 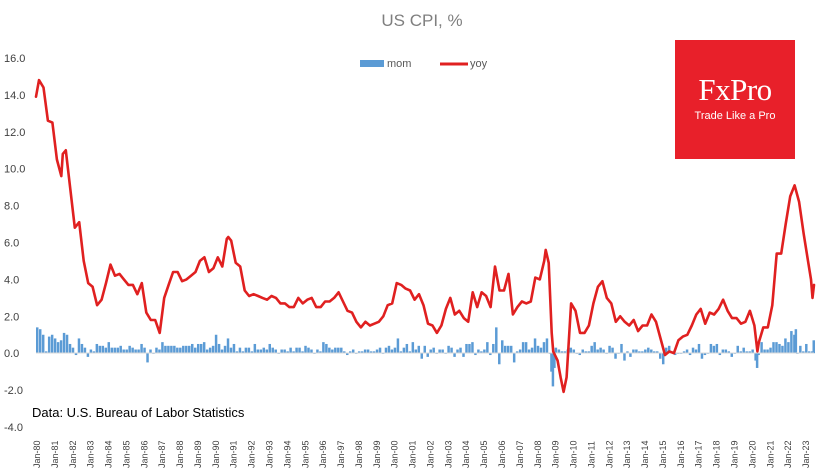 What do you see at coordinates (11, 280) in the screenshot?
I see `y-tick-label: 4.0` at bounding box center [11, 280].